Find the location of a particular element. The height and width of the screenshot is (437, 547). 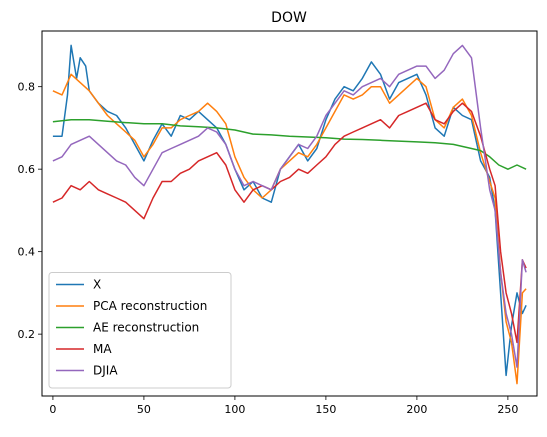

legend-label: MA is located at coordinates (102, 349).